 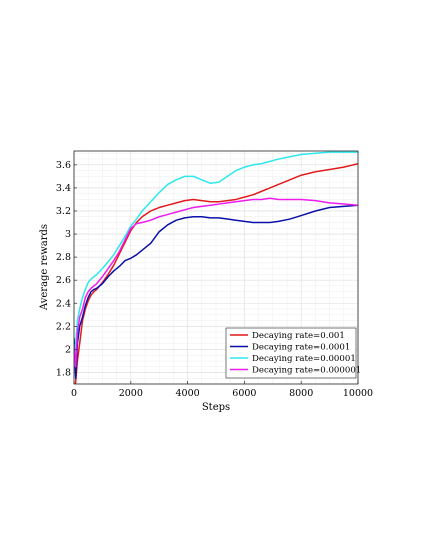 What do you see at coordinates (44, 267) in the screenshot?
I see `y-axis-label: Average rewards` at bounding box center [44, 267].